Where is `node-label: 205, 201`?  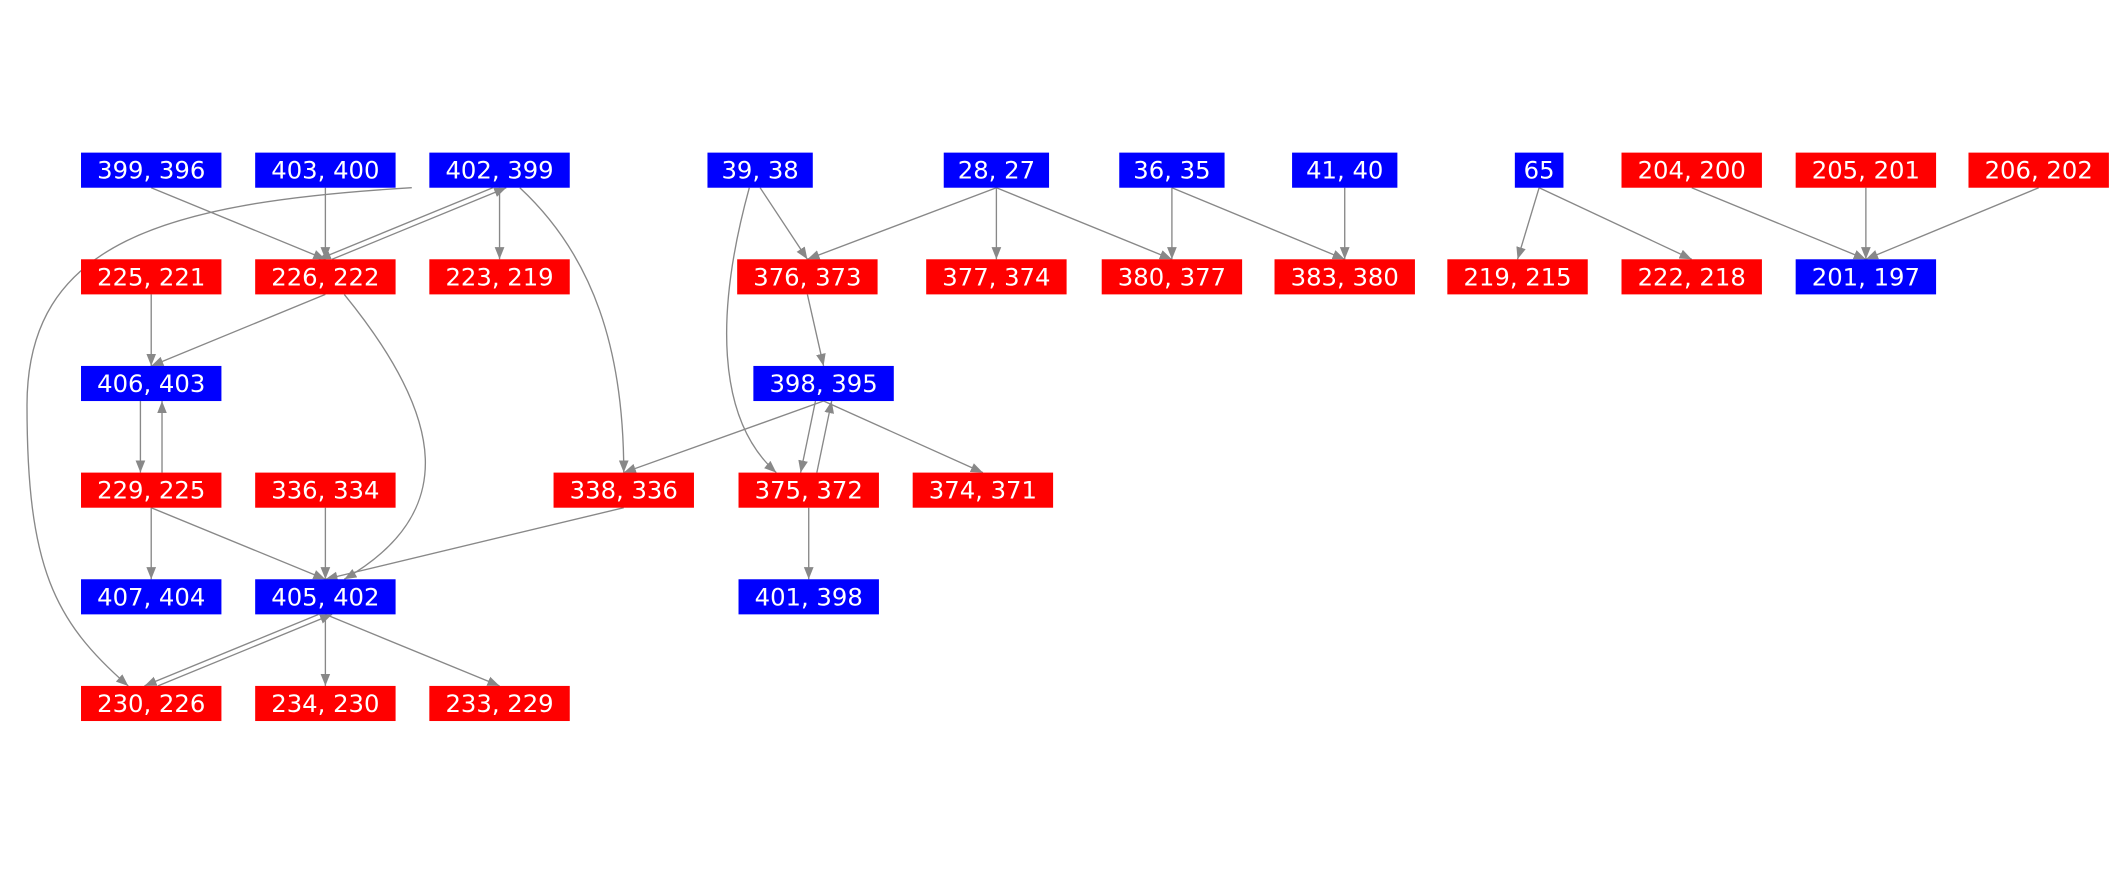
node-label: 205, 201 is located at coordinates (1866, 170).